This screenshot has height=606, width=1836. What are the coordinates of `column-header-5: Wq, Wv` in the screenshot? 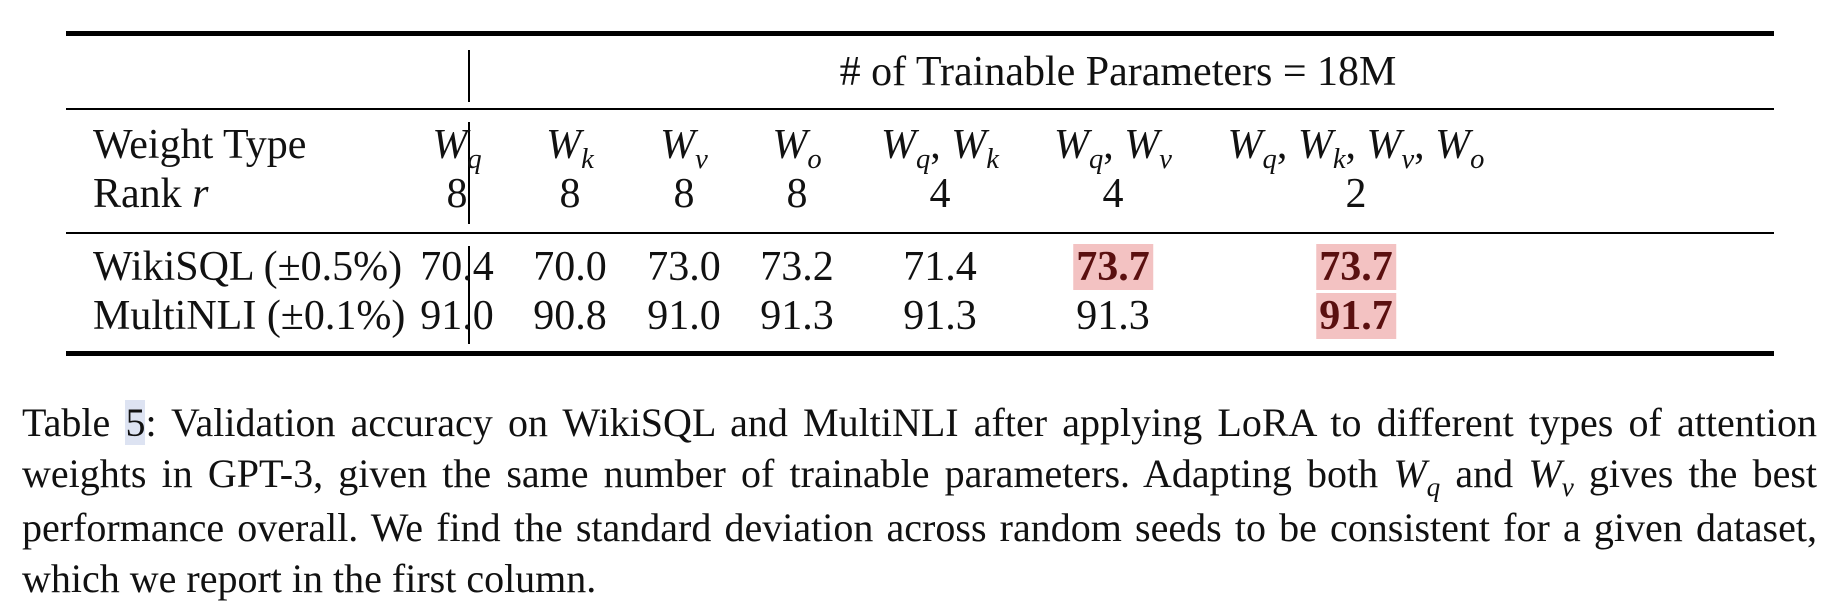 It's located at (1113, 148).